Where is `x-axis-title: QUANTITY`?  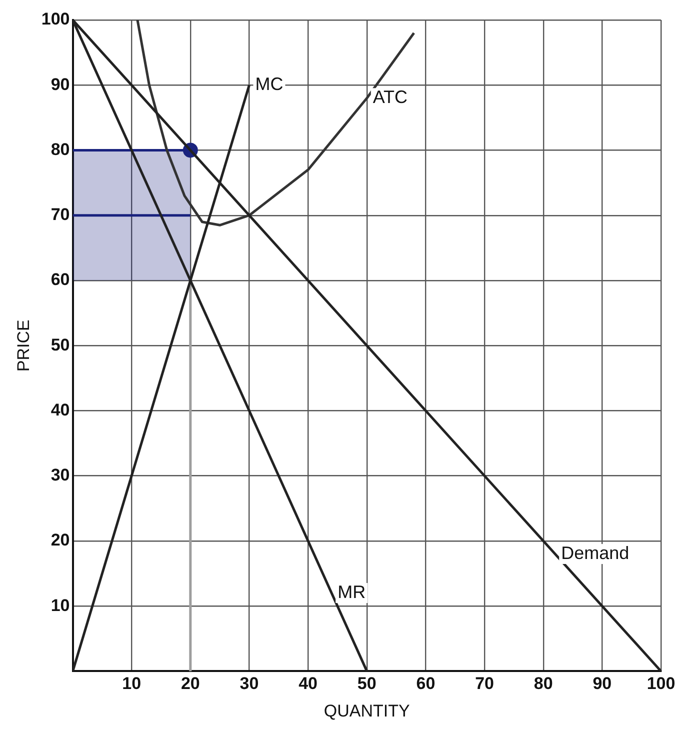 x-axis-title: QUANTITY is located at coordinates (367, 710).